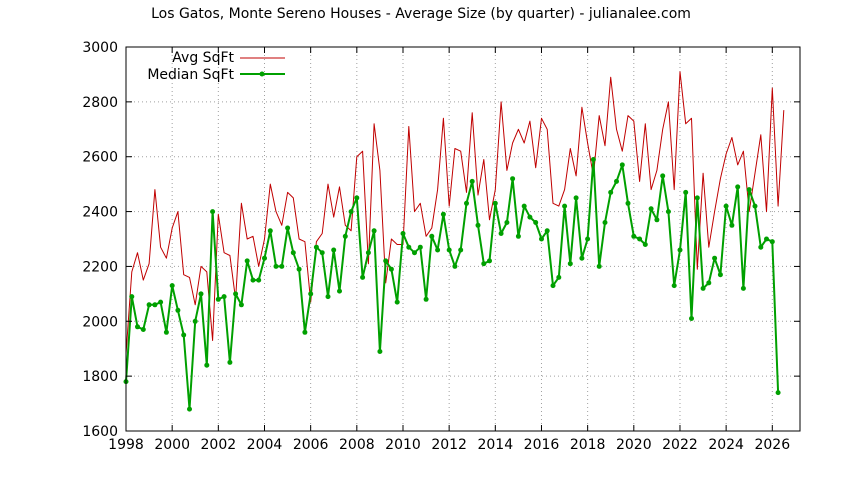  Describe the element at coordinates (772, 445) in the screenshot. I see `x-tick-label: 2026` at that location.